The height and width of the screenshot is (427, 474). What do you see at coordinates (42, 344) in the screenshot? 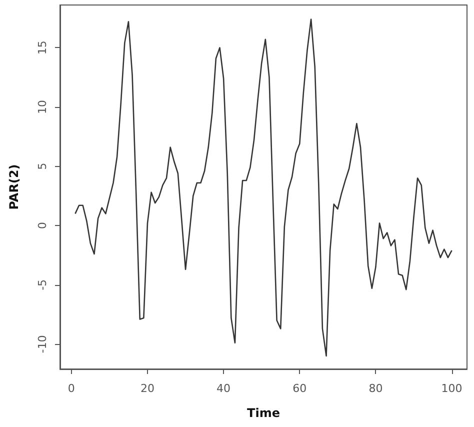
I see `y-tick-label: -10` at bounding box center [42, 344].